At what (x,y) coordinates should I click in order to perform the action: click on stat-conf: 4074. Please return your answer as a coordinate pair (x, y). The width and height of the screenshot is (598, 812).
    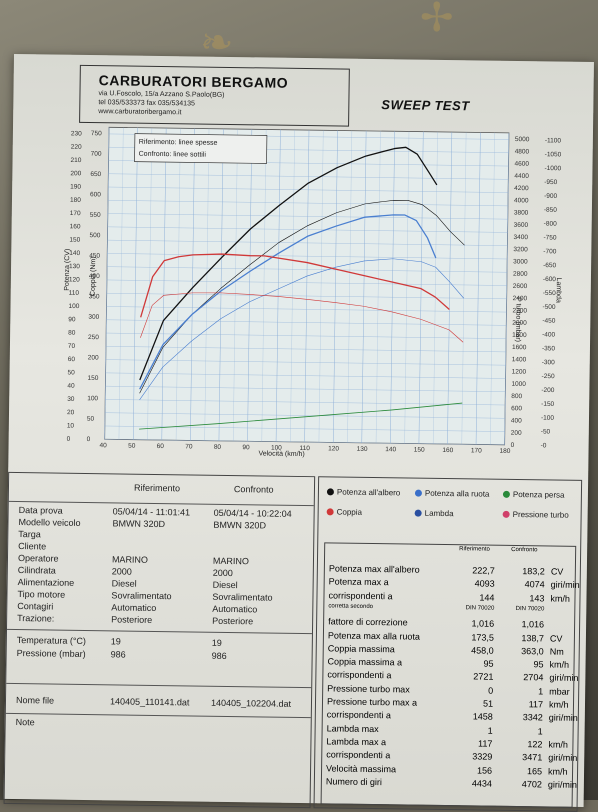
    Looking at the image, I should click on (534, 584).